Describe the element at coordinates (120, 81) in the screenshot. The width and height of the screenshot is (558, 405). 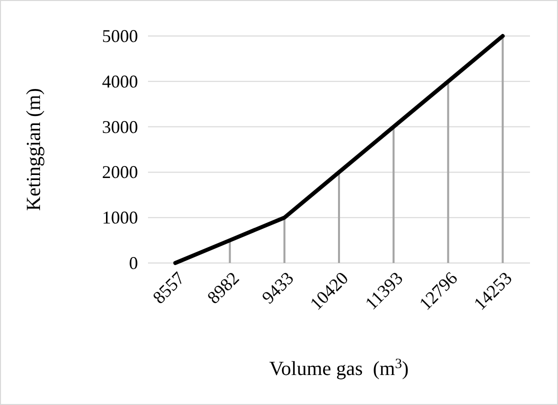
I see `y-tick-label: 4000` at that location.